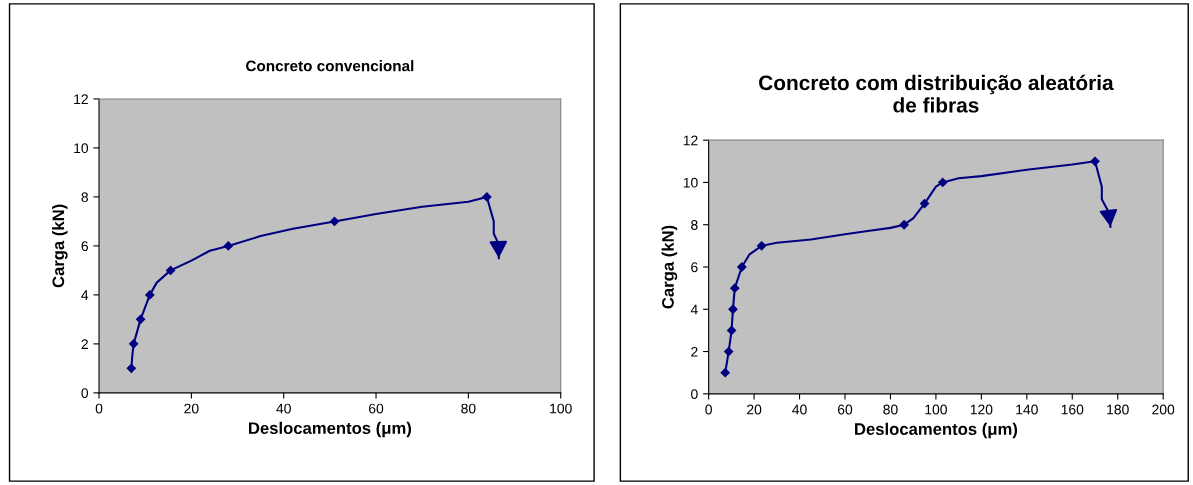  What do you see at coordinates (1118, 409) in the screenshot?
I see `x-tick-label: 180` at bounding box center [1118, 409].